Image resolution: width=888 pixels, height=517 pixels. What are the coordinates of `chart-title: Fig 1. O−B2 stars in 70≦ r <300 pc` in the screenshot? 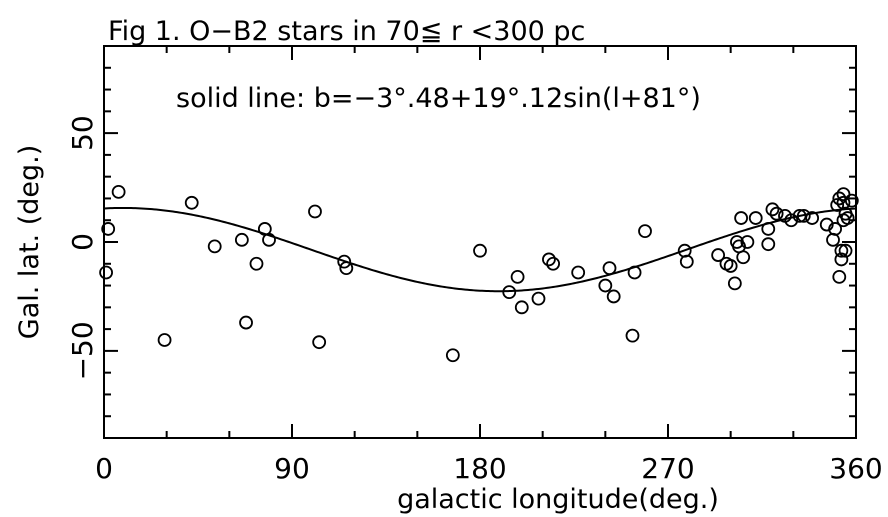 It's located at (346, 31).